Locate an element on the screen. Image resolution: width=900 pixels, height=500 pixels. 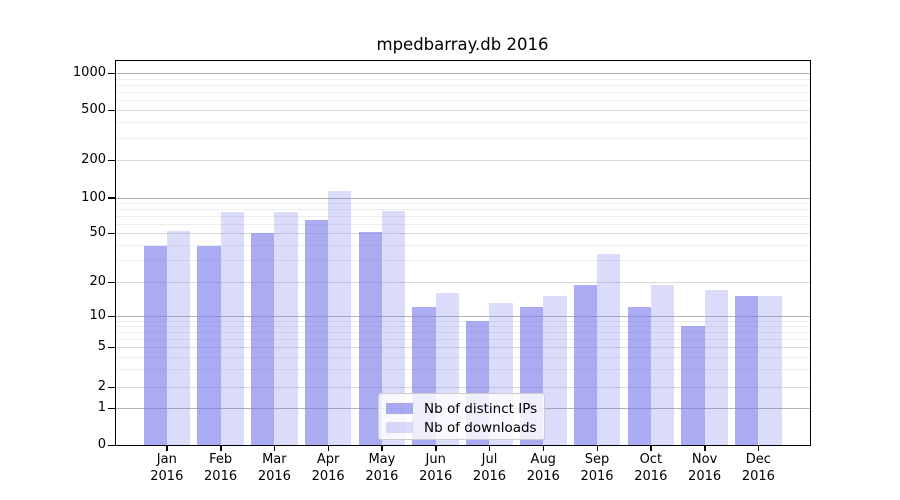
legend-label-downloads: Nb of downloads is located at coordinates (480, 427).